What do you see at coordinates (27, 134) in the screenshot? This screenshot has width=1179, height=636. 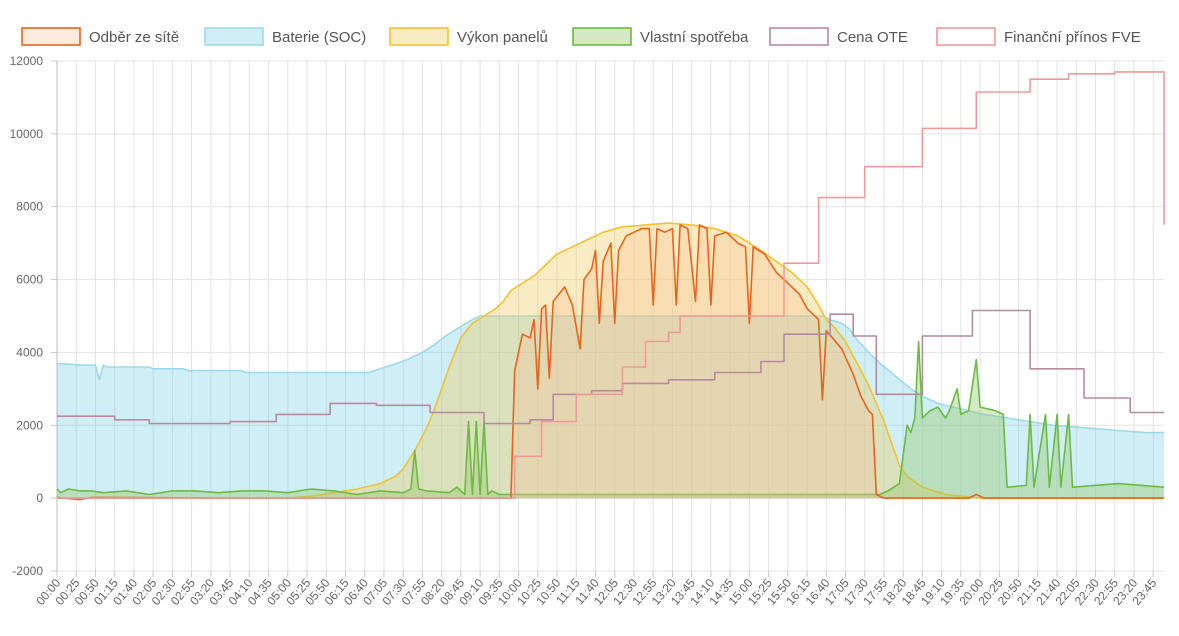 I see `y-tick-label: 10000` at bounding box center [27, 134].